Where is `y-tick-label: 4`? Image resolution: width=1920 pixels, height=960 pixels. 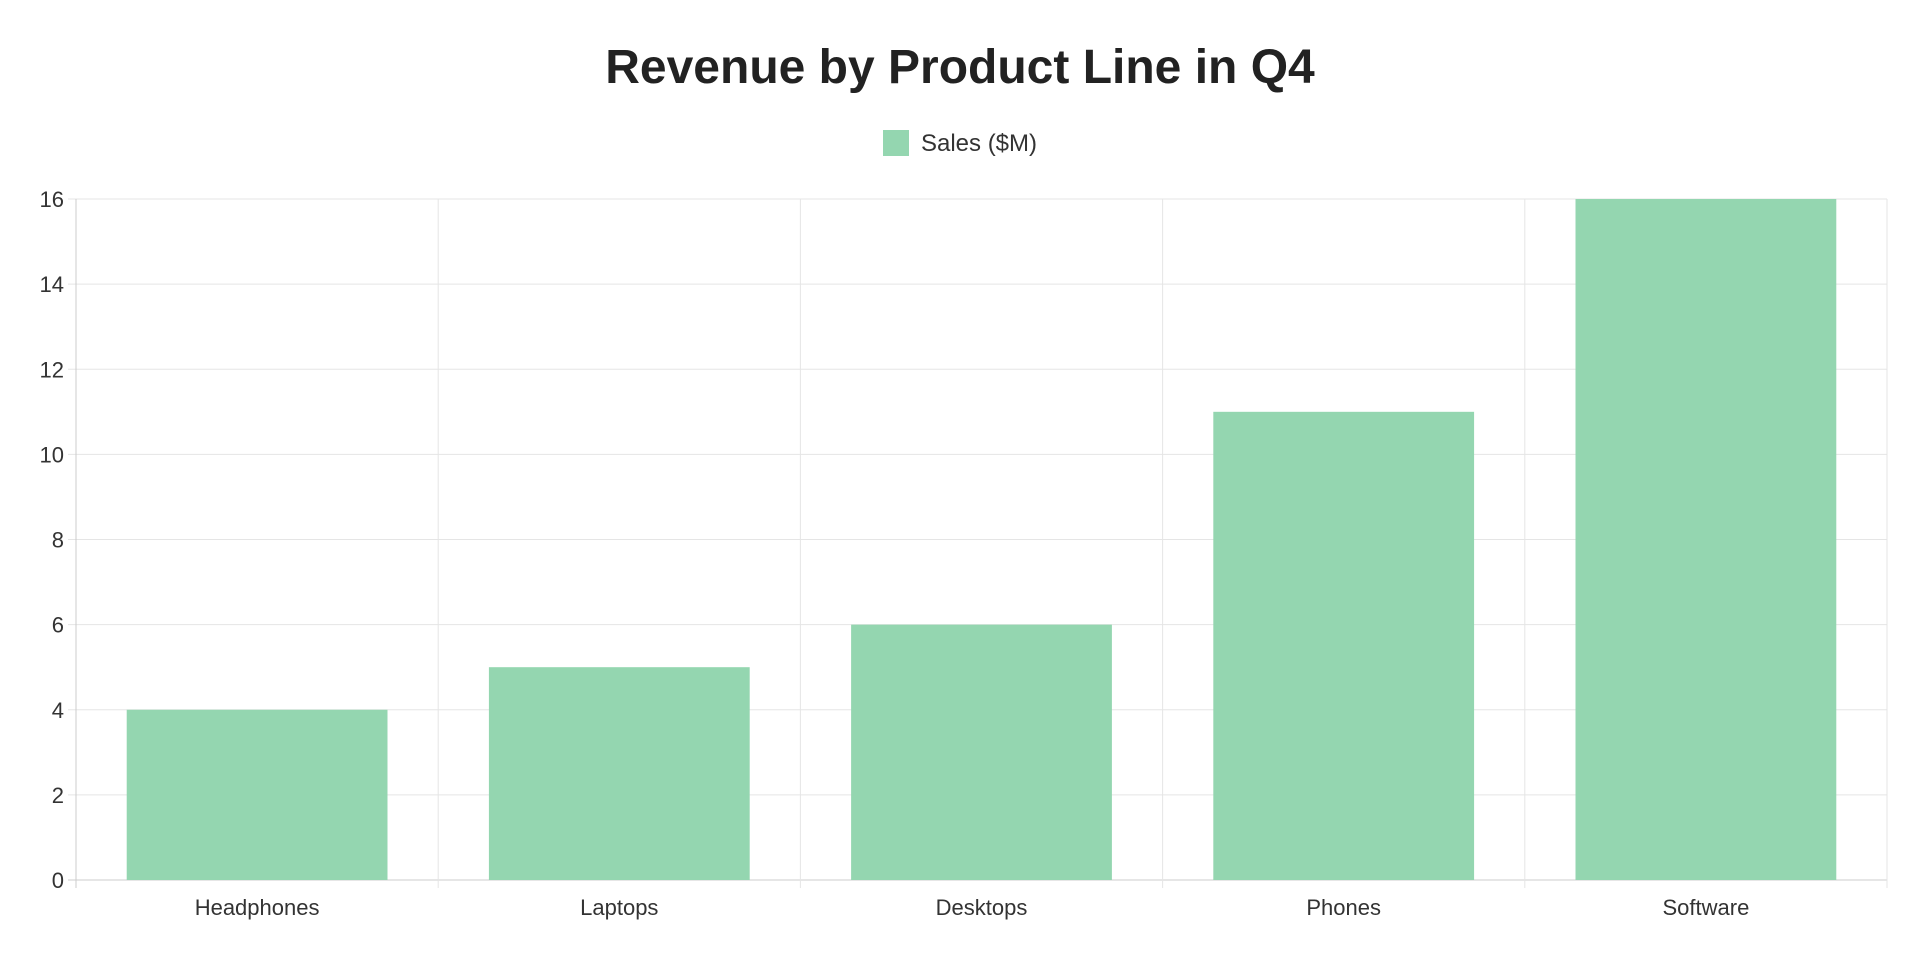
y-tick-label: 4 is located at coordinates (58, 710).